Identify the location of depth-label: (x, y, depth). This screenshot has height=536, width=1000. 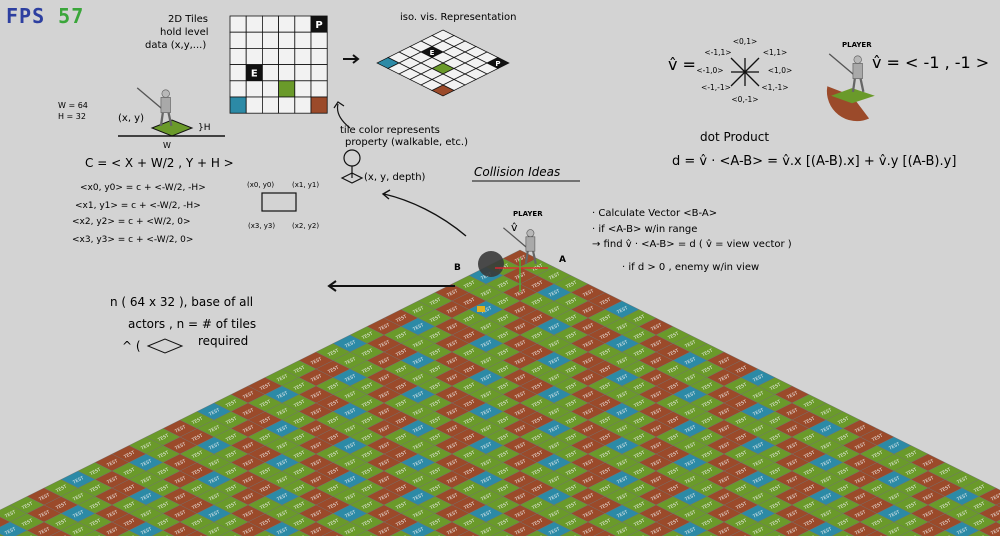
(395, 177).